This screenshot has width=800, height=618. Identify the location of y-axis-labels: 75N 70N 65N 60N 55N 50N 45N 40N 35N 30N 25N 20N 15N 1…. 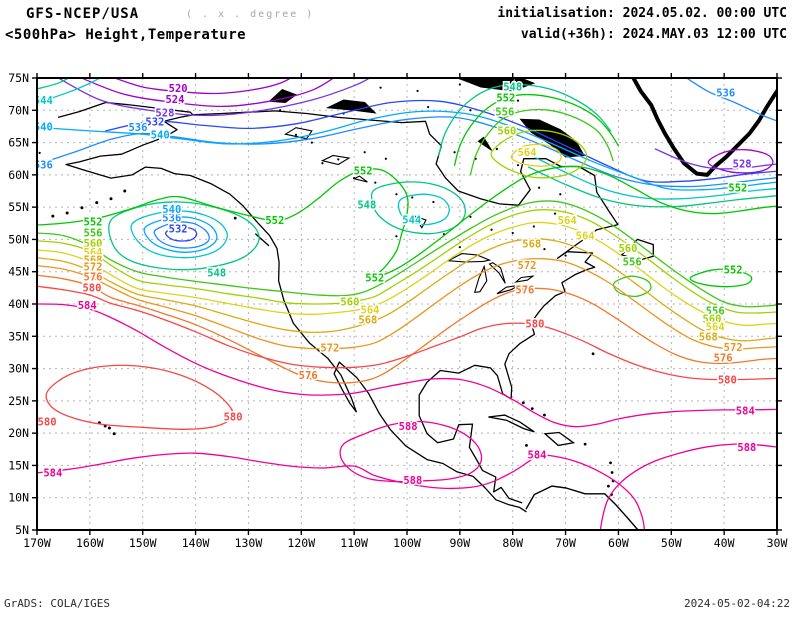
(18, 304).